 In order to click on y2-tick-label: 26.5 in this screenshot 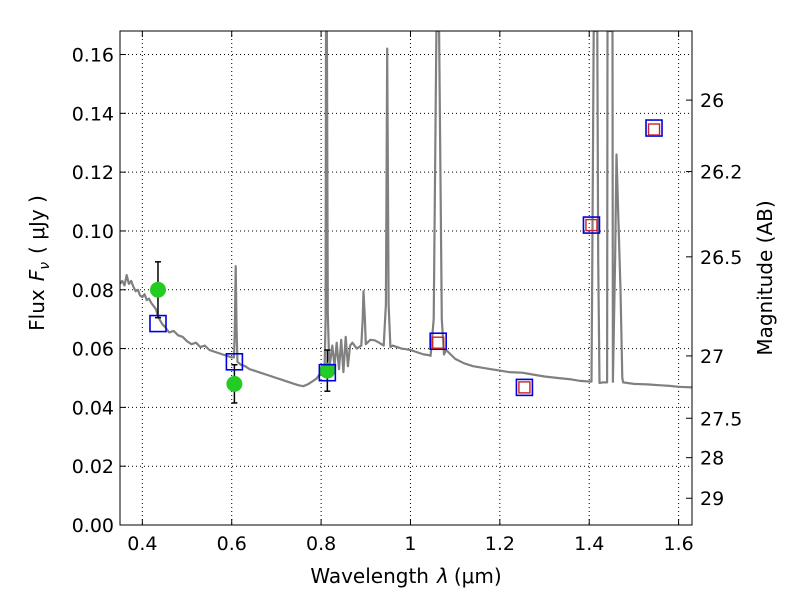, I will do `click(721, 258)`.